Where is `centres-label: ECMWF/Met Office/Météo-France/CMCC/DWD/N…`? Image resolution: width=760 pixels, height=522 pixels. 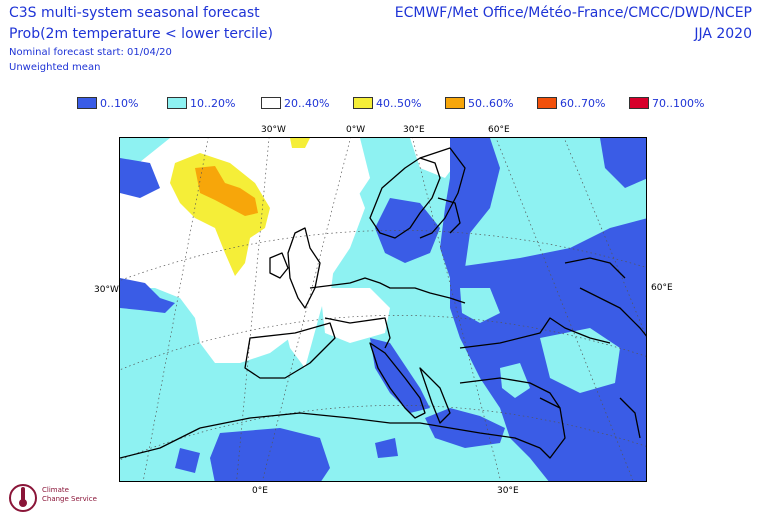 centres-label: ECMWF/Met Office/Météo-France/CMCC/DWD/N… is located at coordinates (573, 13).